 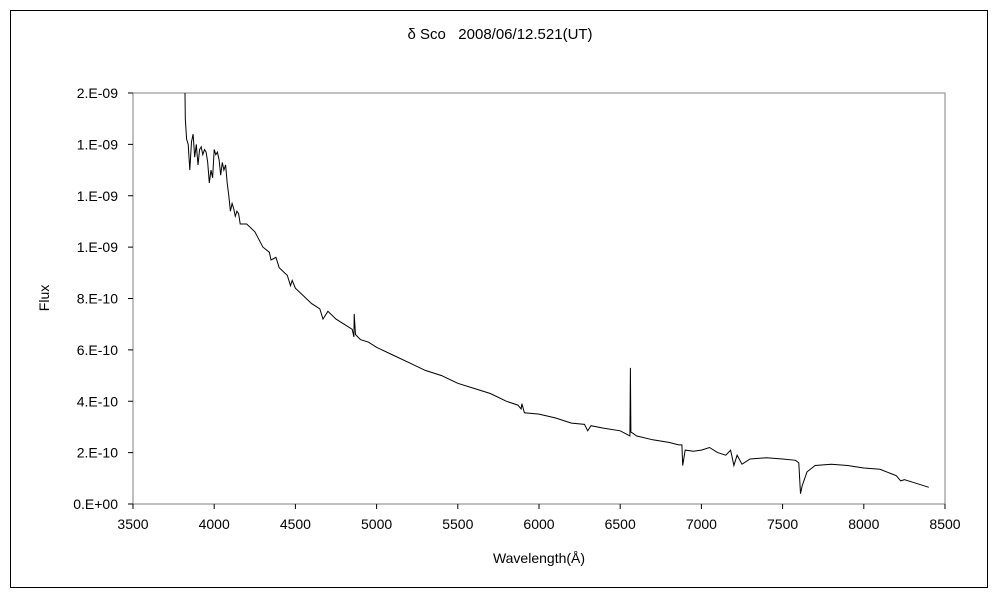 What do you see at coordinates (295, 524) in the screenshot?
I see `x-tick-label: 4500` at bounding box center [295, 524].